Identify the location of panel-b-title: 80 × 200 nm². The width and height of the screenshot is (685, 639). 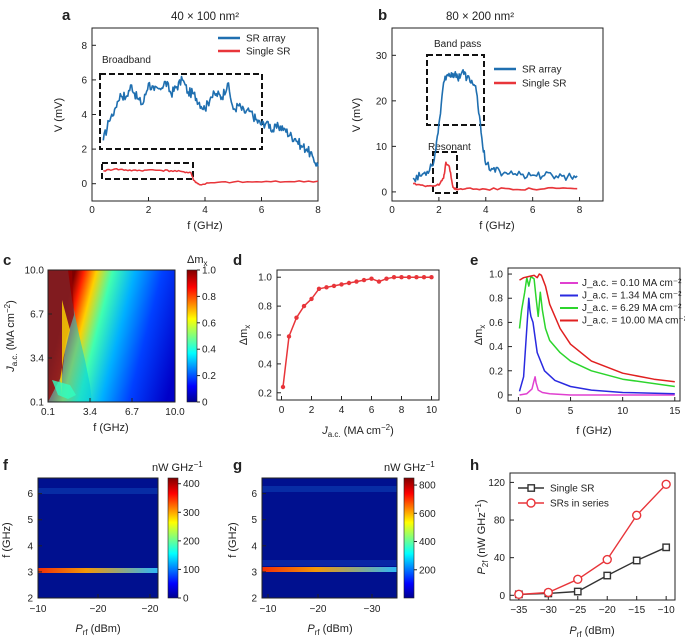
(480, 17).